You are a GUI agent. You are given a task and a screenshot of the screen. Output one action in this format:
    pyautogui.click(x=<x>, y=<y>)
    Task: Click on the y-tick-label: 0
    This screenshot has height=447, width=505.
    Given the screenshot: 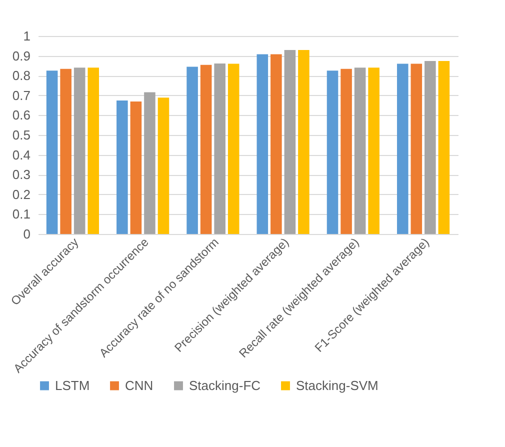 What is the action you would take?
    pyautogui.click(x=26, y=234)
    